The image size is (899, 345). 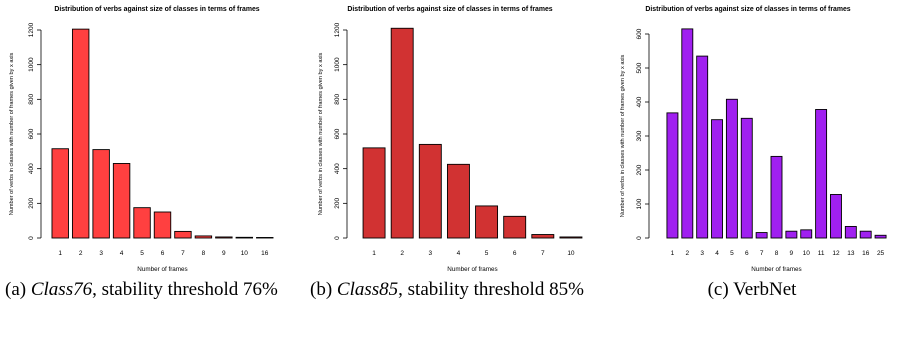 I want to click on figure-caption-c: (c) VerbNet, so click(x=752, y=290).